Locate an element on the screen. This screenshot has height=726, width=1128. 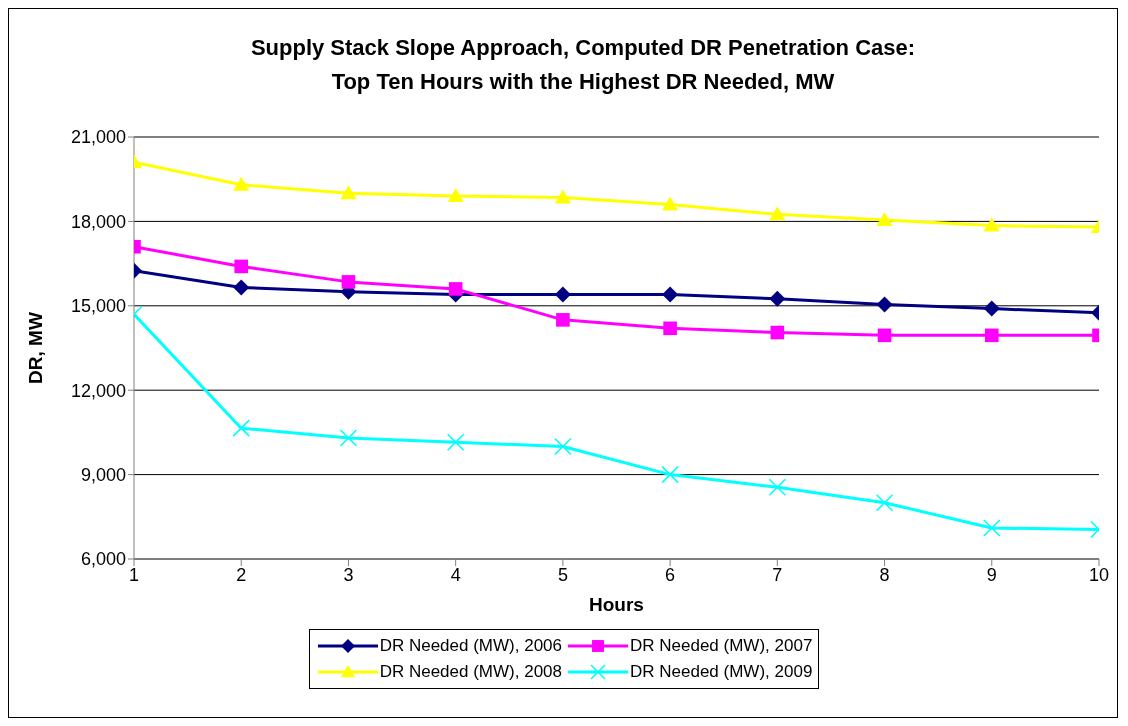
x-tick-label: 10 is located at coordinates (1099, 574).